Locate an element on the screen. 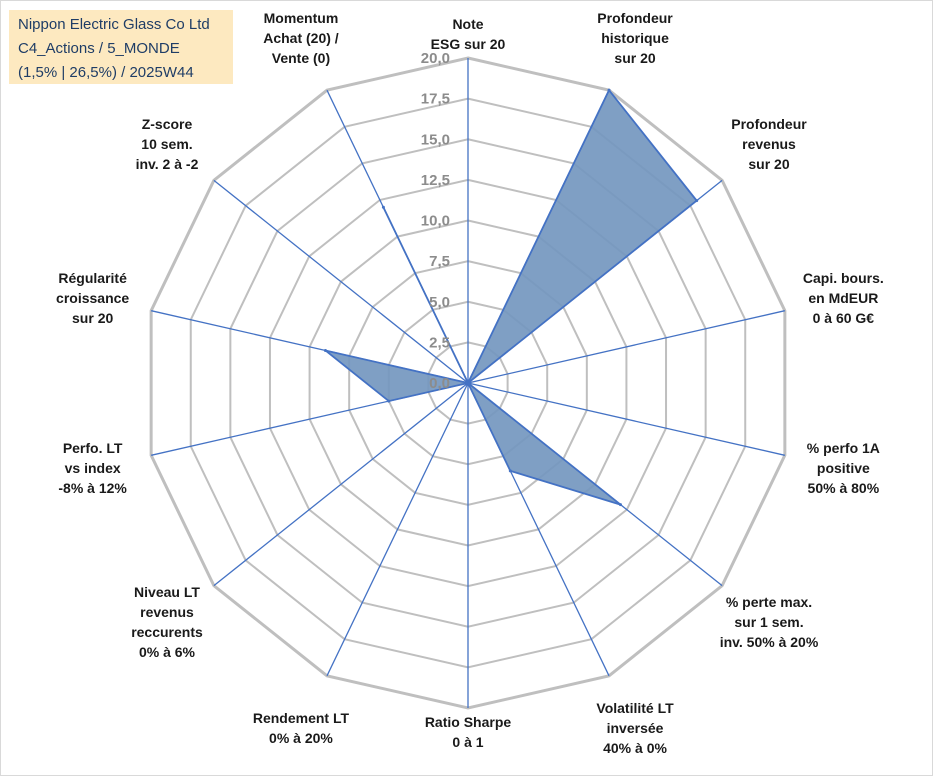 This screenshot has height=776, width=933. axis-label-1-line-2: sur 20 is located at coordinates (635, 57).